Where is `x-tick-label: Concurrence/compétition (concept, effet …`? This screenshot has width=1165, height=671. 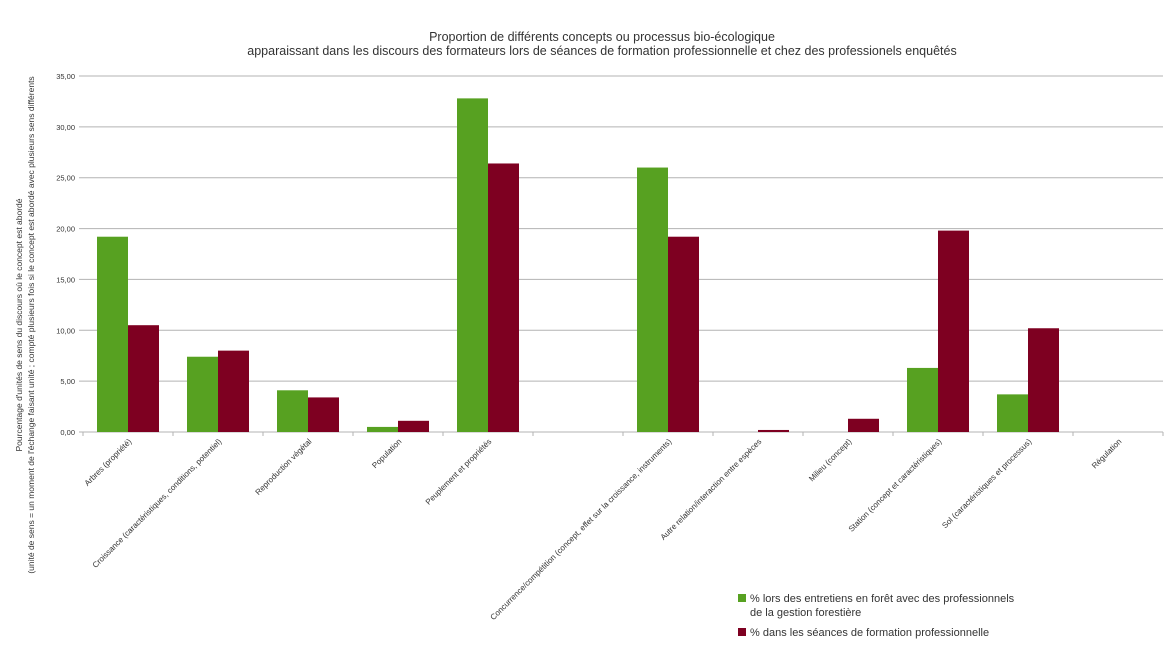 x-tick-label: Concurrence/compétition (concept, effet … is located at coordinates (581, 529).